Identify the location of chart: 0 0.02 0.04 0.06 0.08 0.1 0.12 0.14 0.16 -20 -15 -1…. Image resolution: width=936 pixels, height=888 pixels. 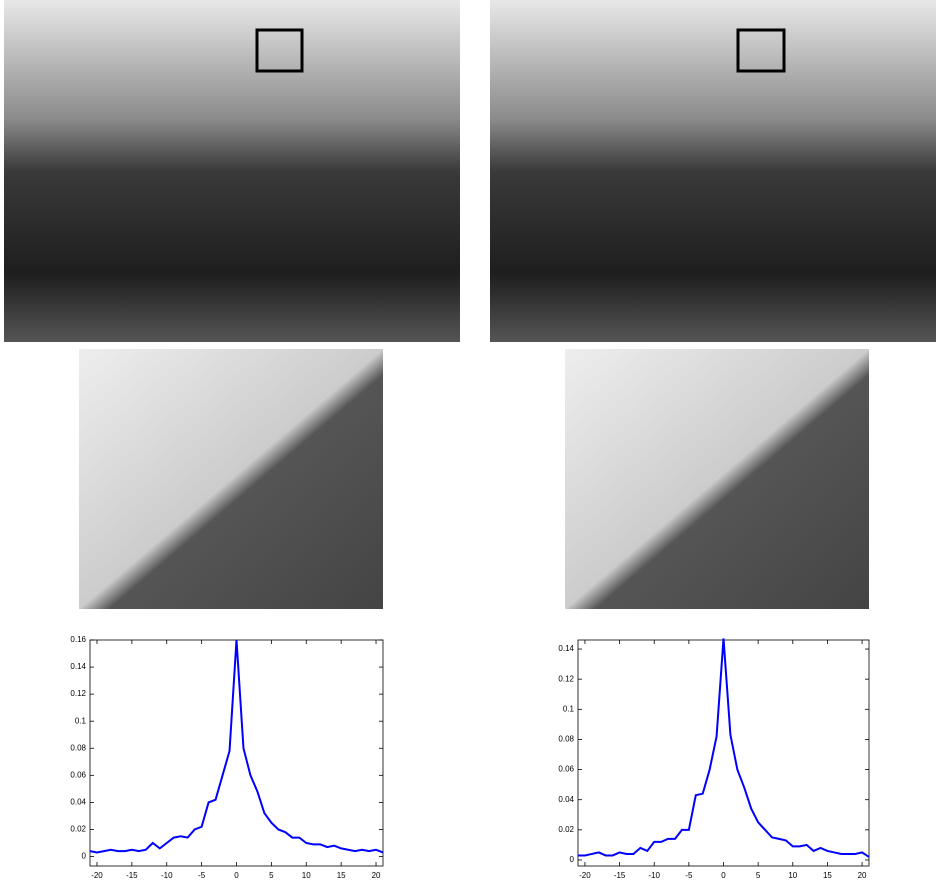
(227, 757).